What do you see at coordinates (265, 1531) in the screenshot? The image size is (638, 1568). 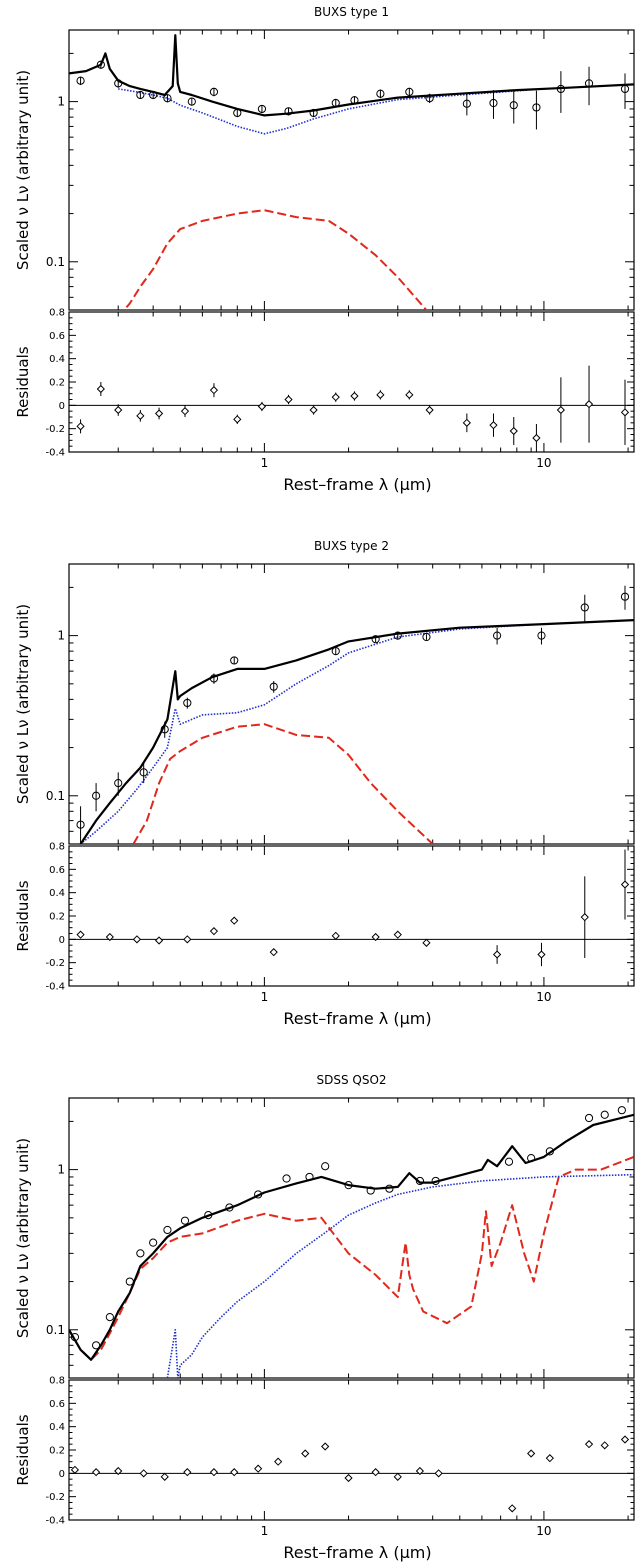 I see `x-tick-label: 1` at bounding box center [265, 1531].